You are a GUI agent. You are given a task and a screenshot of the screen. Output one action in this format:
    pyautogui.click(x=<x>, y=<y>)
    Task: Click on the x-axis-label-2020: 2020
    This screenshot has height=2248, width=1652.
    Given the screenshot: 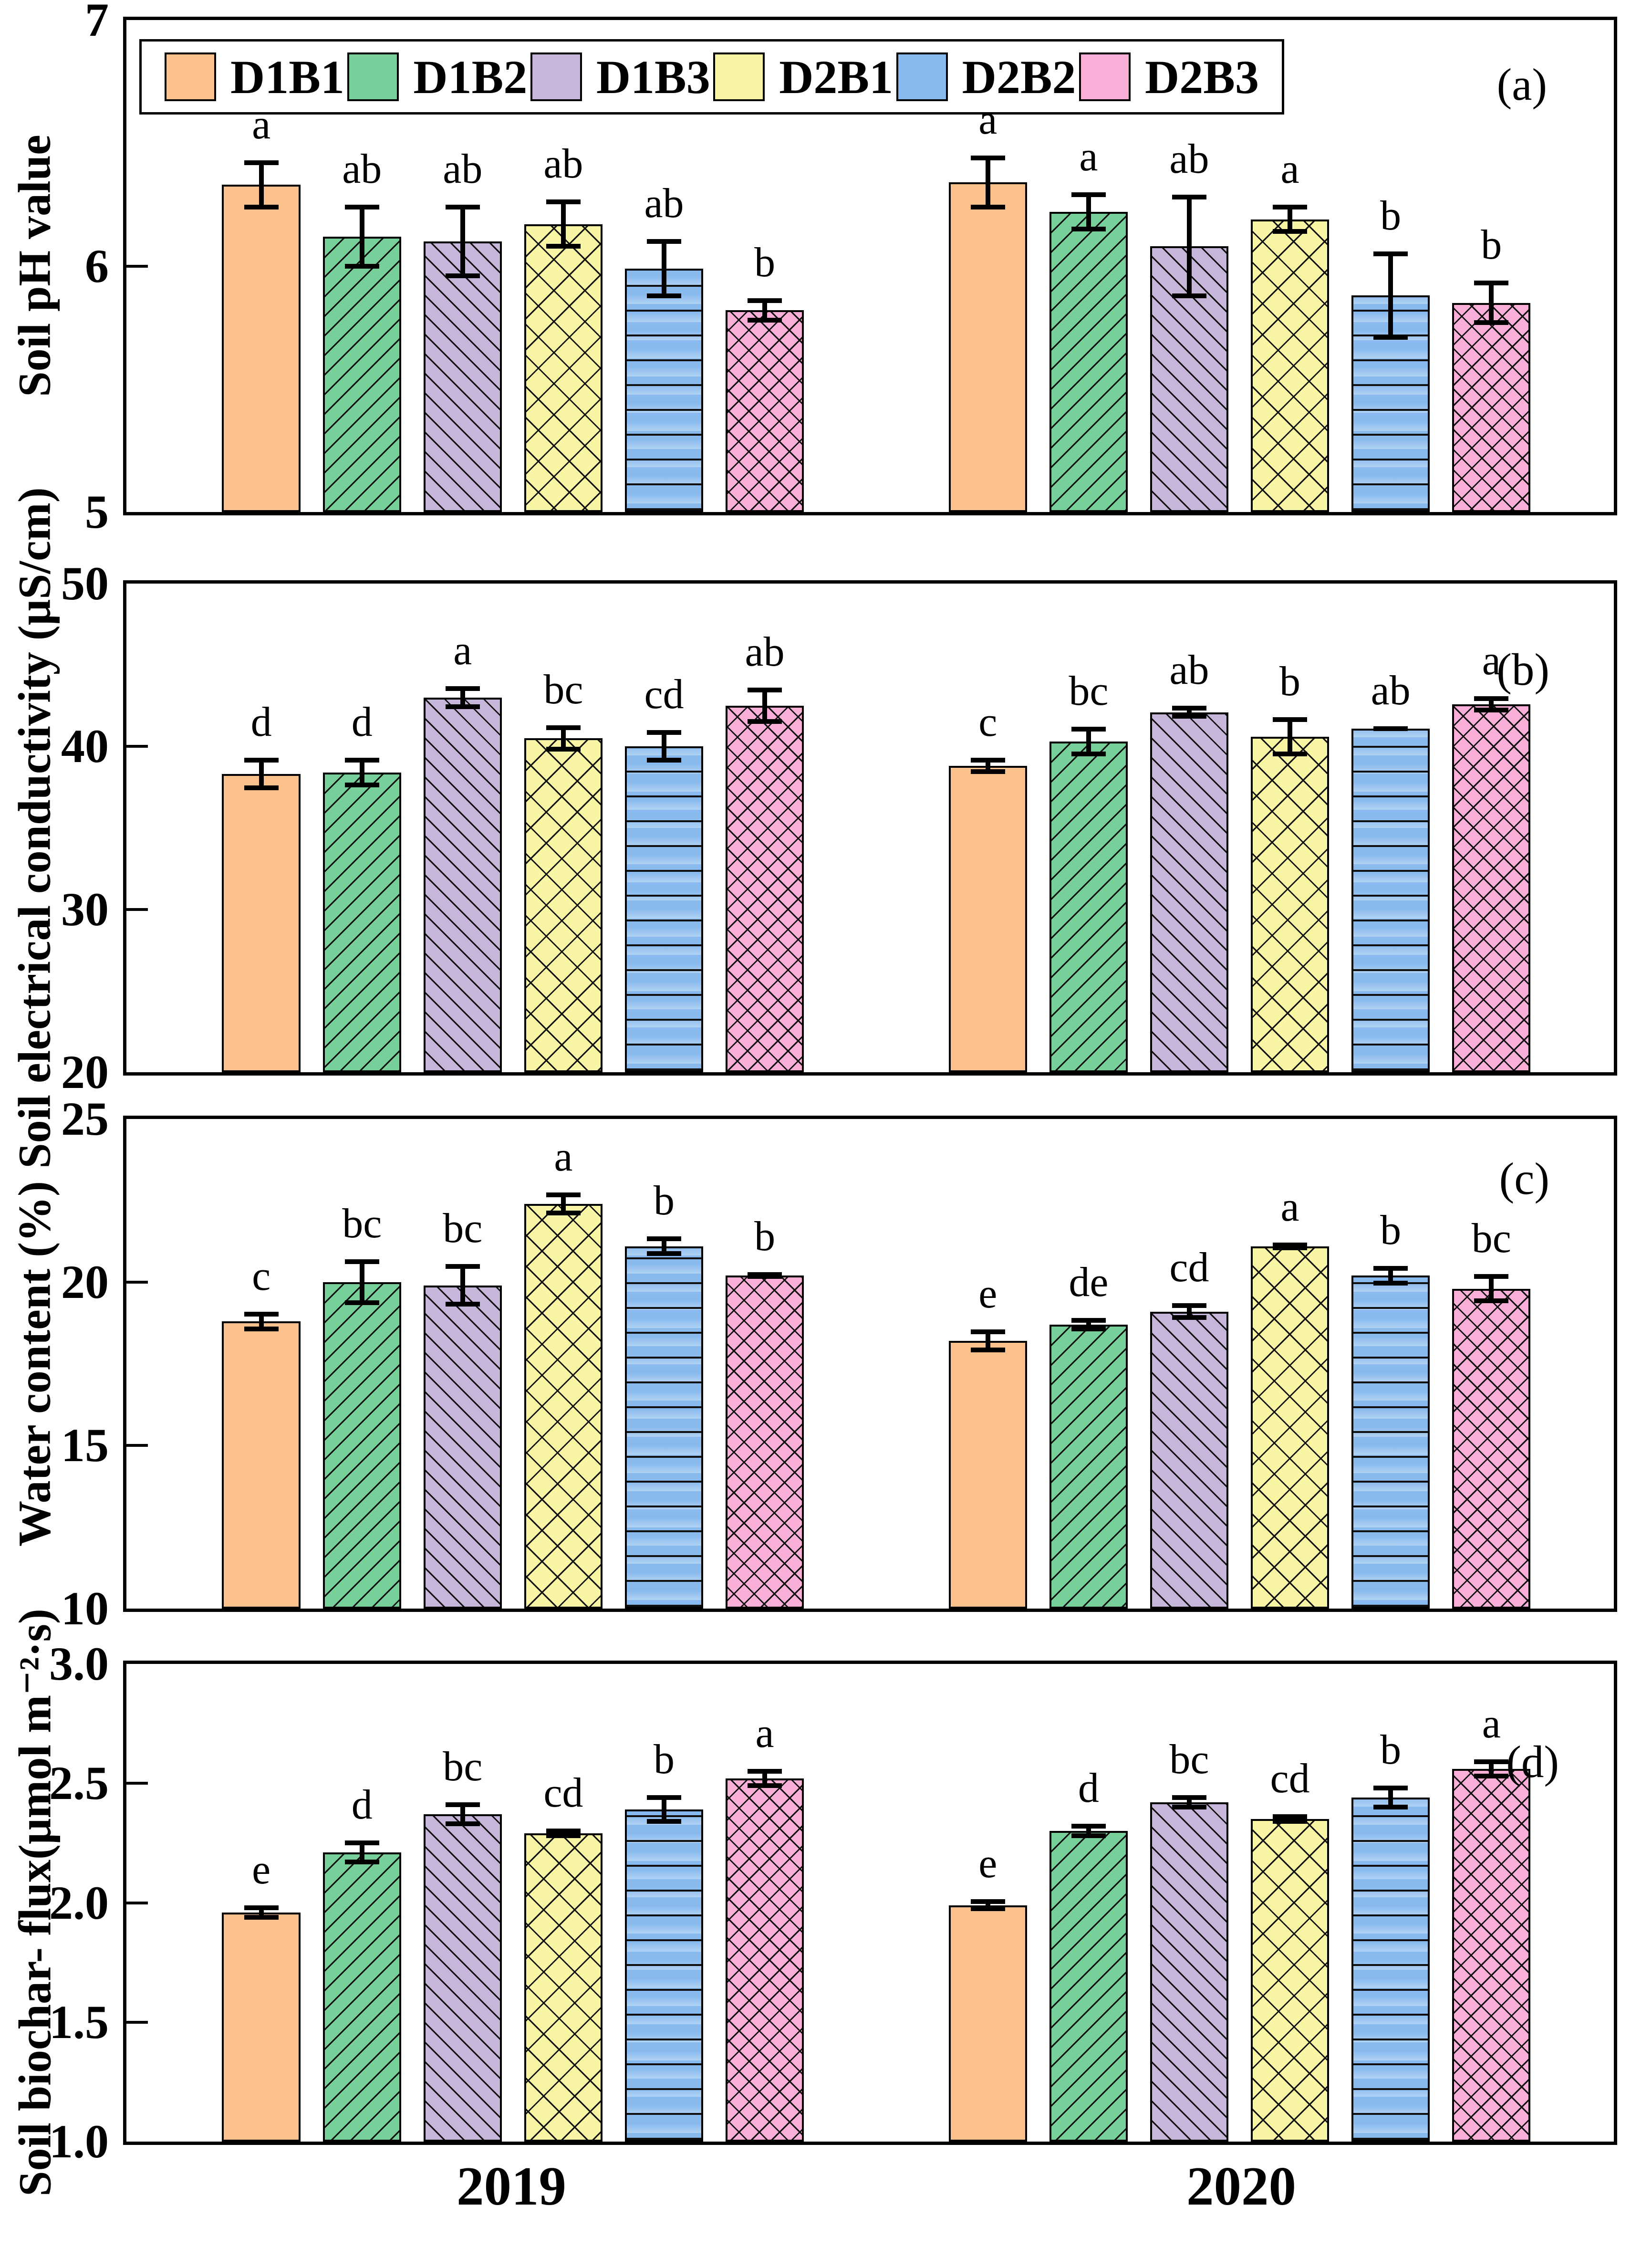 What is the action you would take?
    pyautogui.click(x=1241, y=2186)
    